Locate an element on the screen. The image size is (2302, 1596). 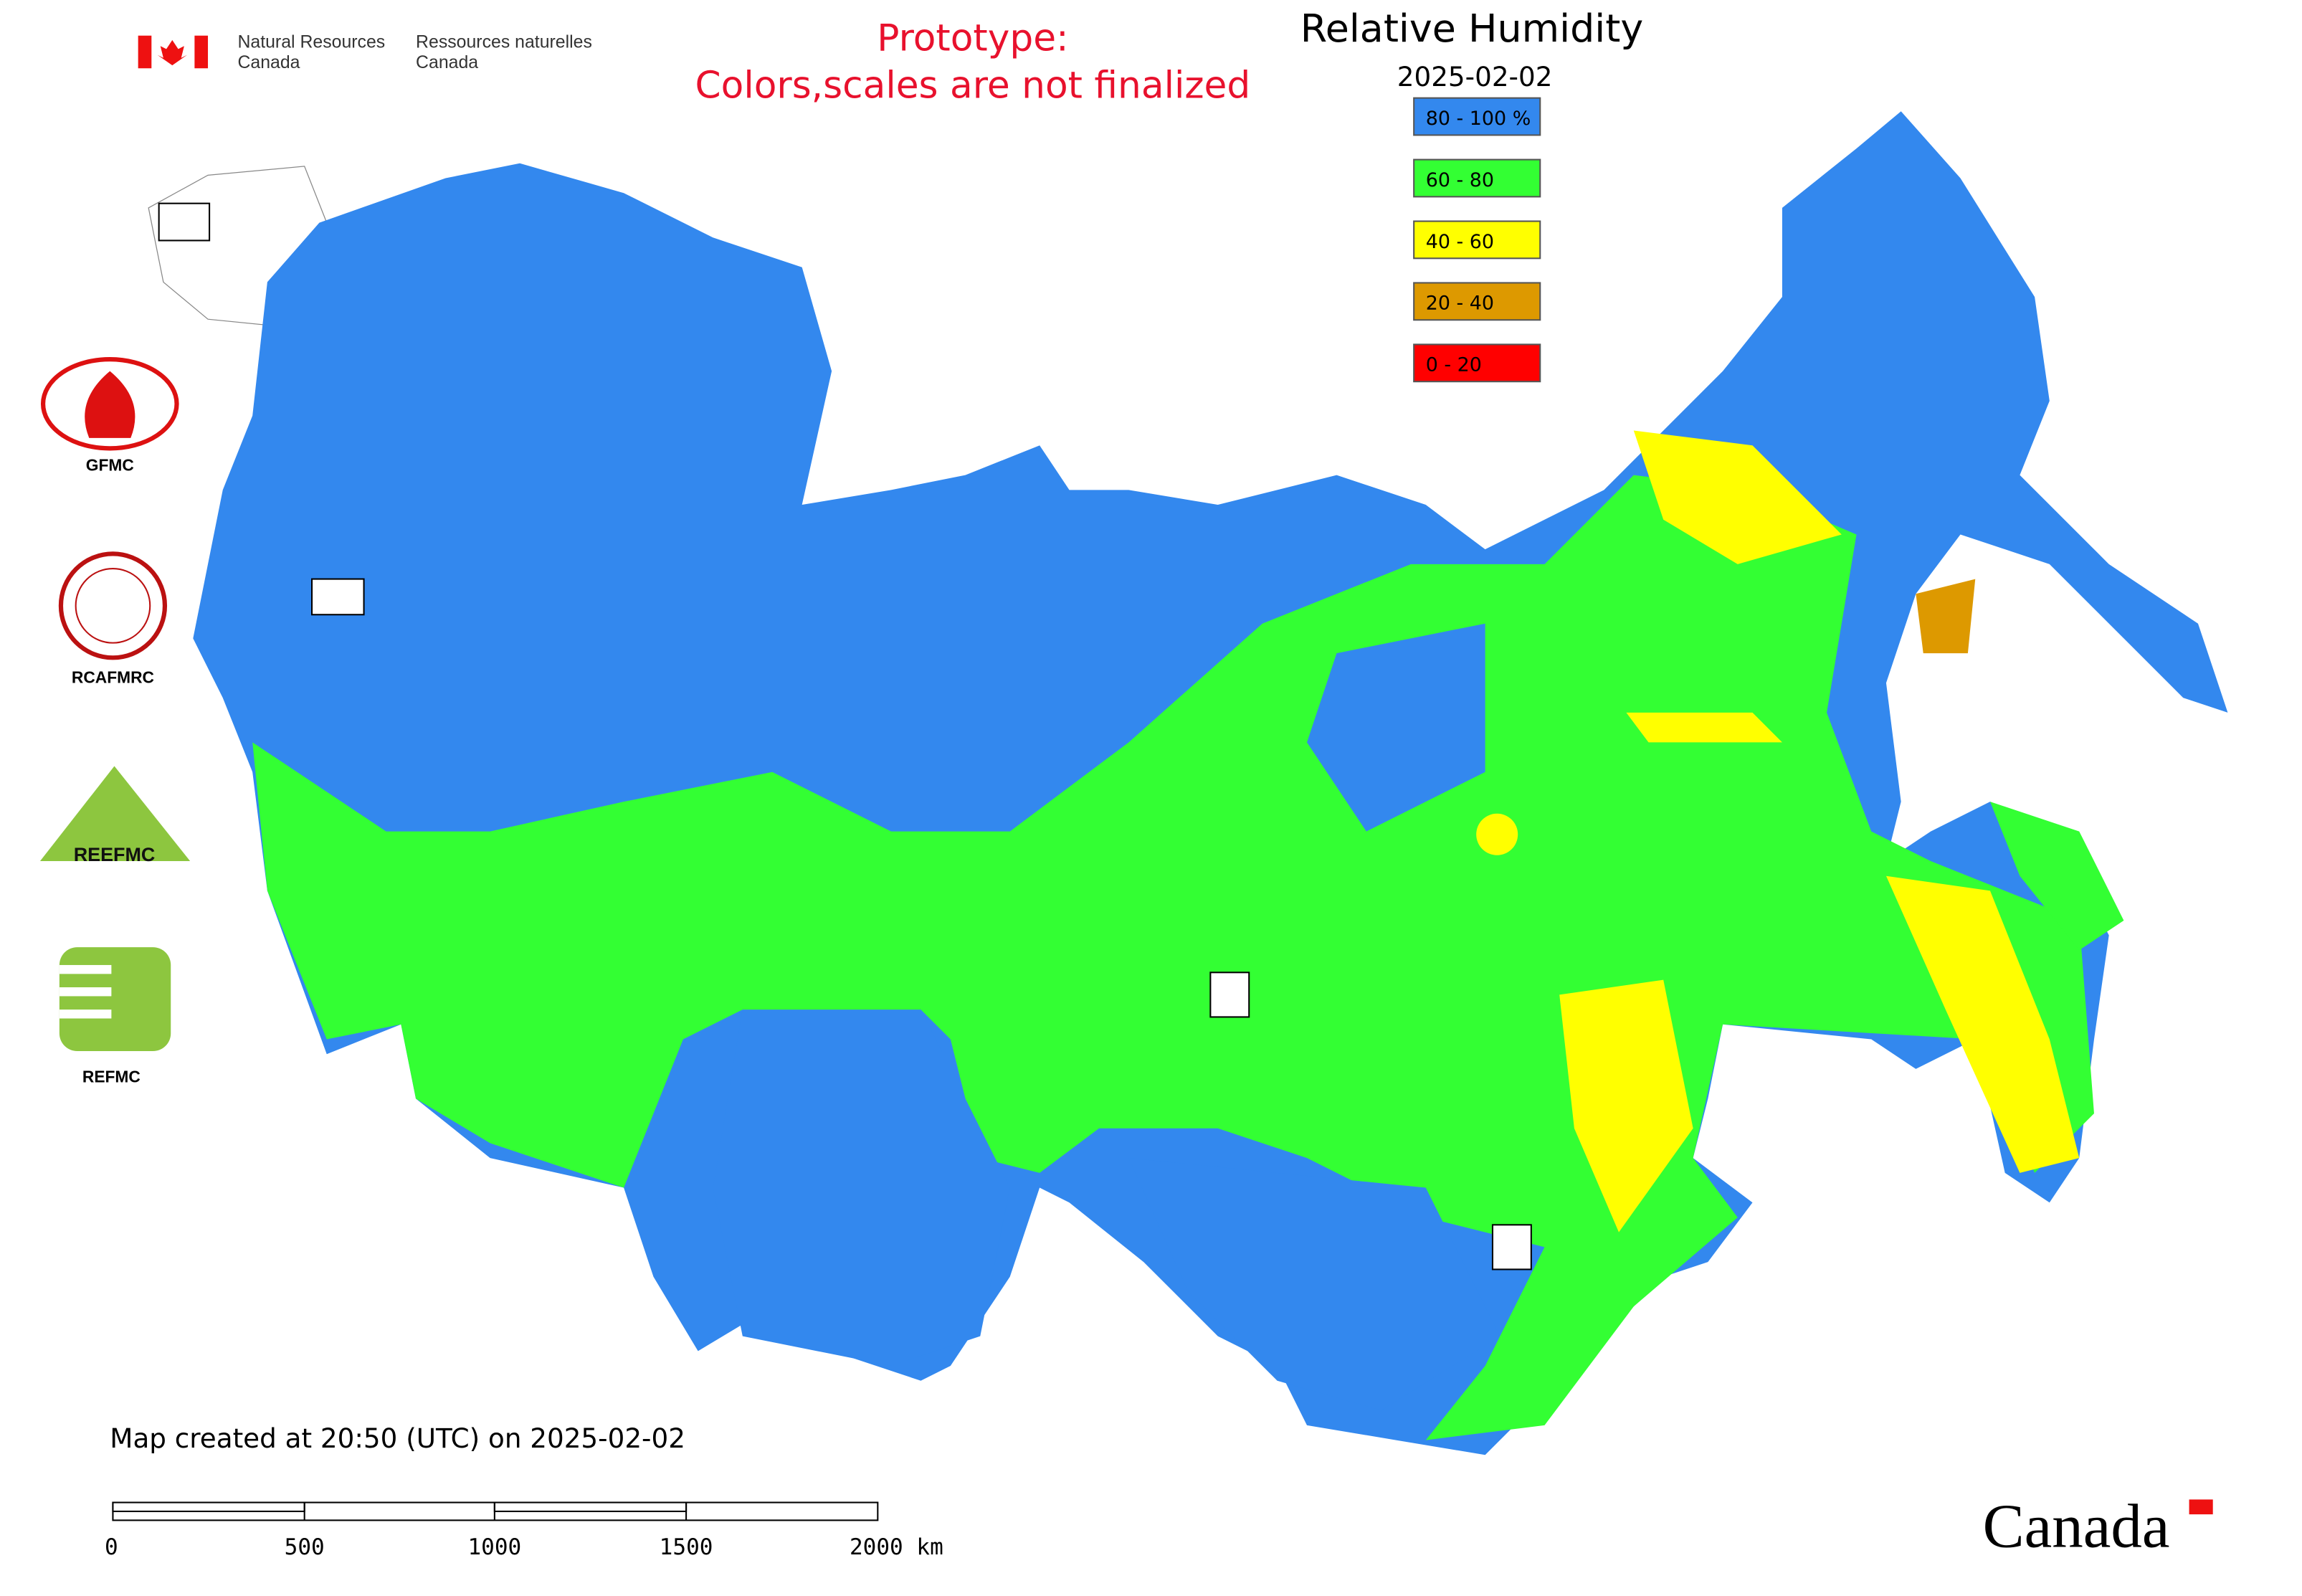
svg-text: REEFMC is located at coordinates (115, 854).